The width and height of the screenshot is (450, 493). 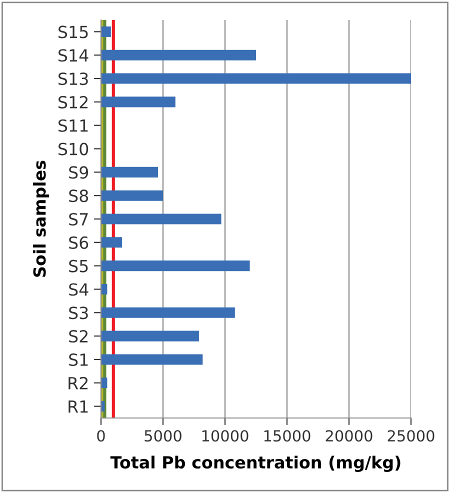 What do you see at coordinates (101, 436) in the screenshot?
I see `x-tick-label: 0` at bounding box center [101, 436].